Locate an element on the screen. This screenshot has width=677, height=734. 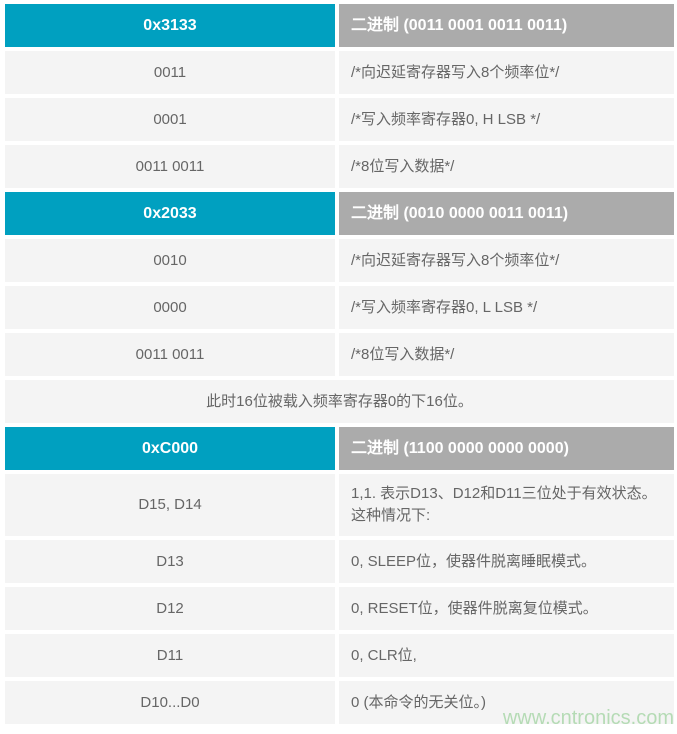
bit-field-description: 0, RESET位，使器件脱离复位模式。 is located at coordinates (506, 608).